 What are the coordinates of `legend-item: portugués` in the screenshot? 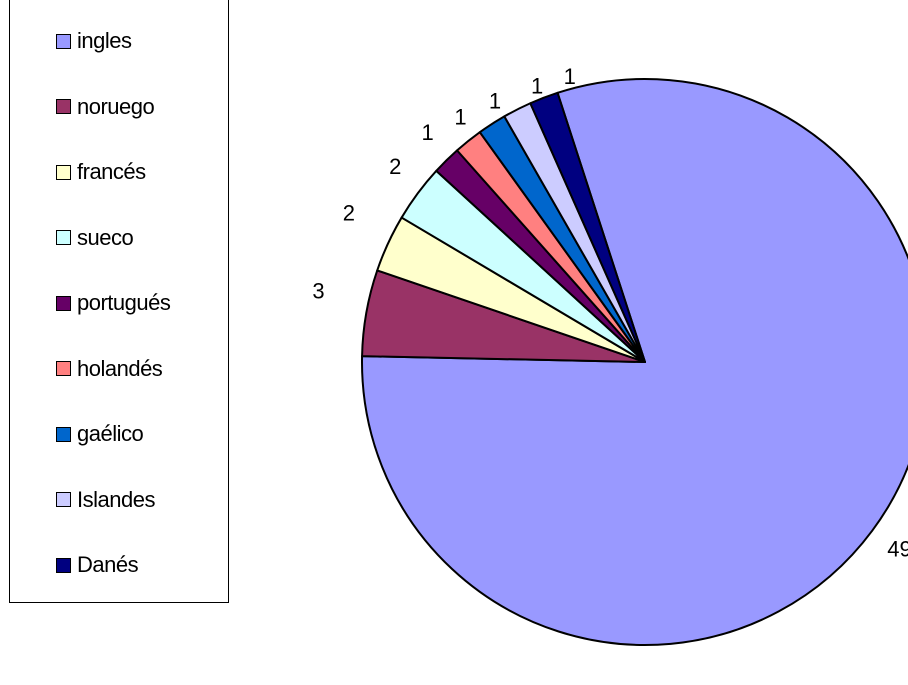 It's located at (113, 303).